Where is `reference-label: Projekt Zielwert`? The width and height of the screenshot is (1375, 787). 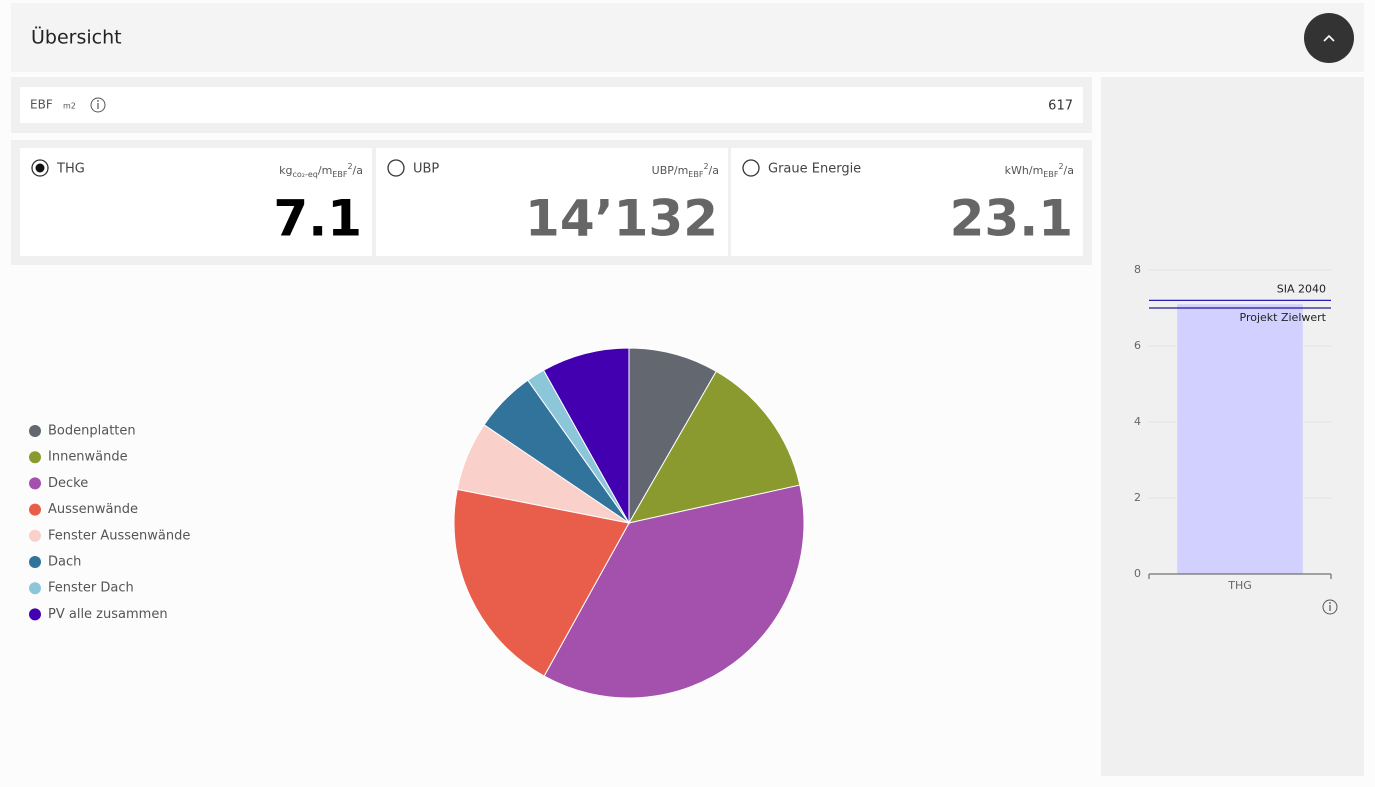 reference-label: Projekt Zielwert is located at coordinates (1283, 317).